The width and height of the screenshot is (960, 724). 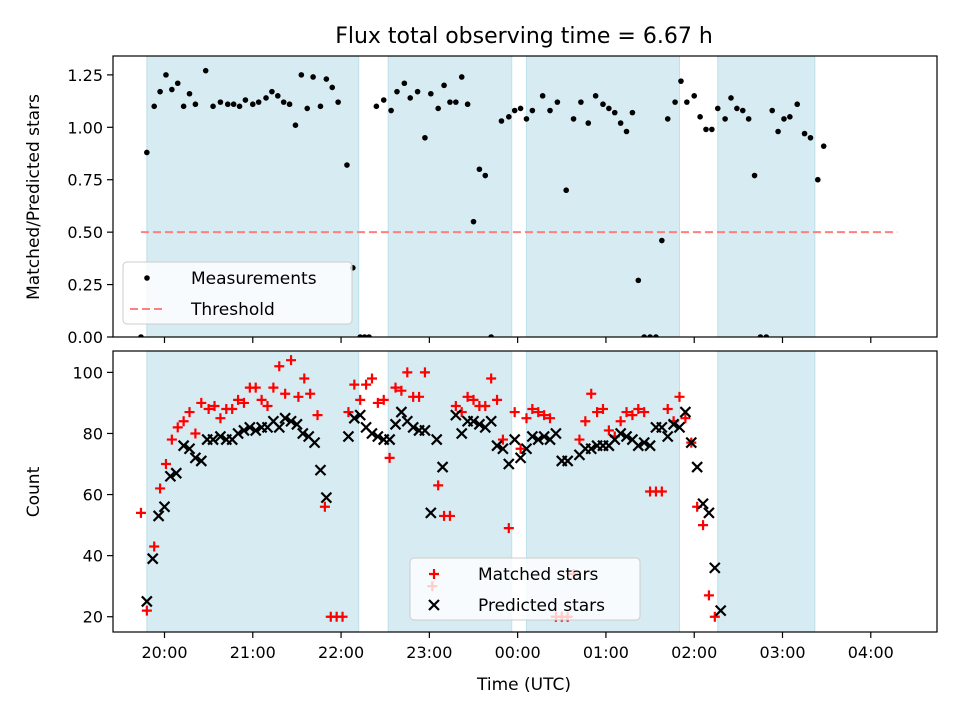 I want to click on legend-label: Predicted stars, so click(x=541, y=606).